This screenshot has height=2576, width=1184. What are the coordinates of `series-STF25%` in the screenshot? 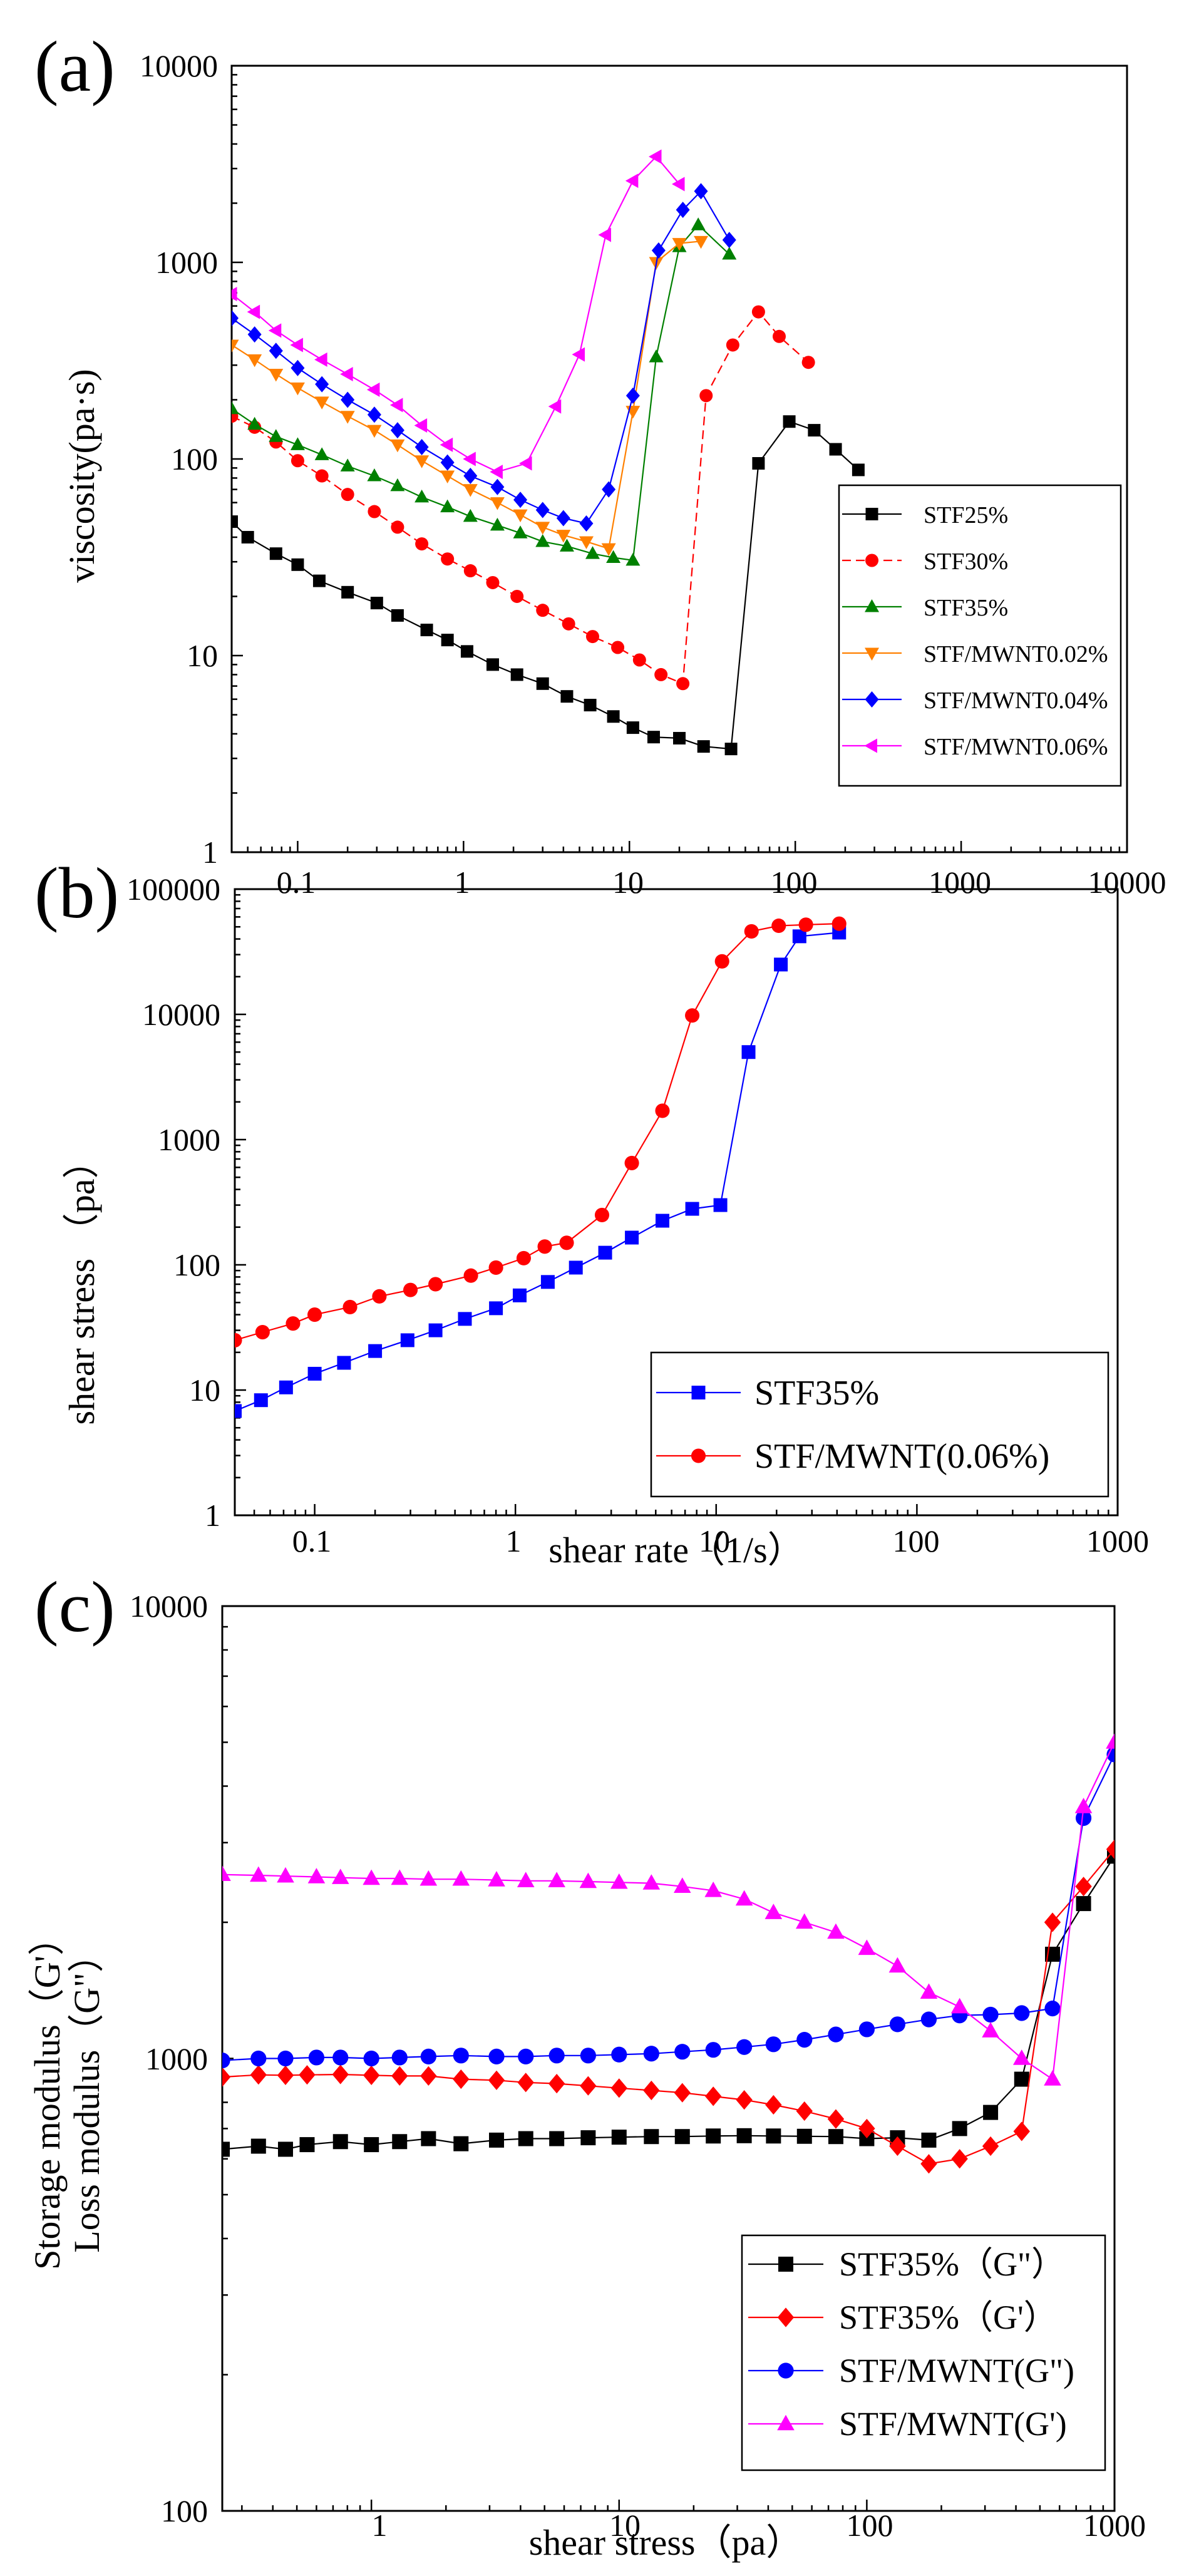 It's located at (548, 585).